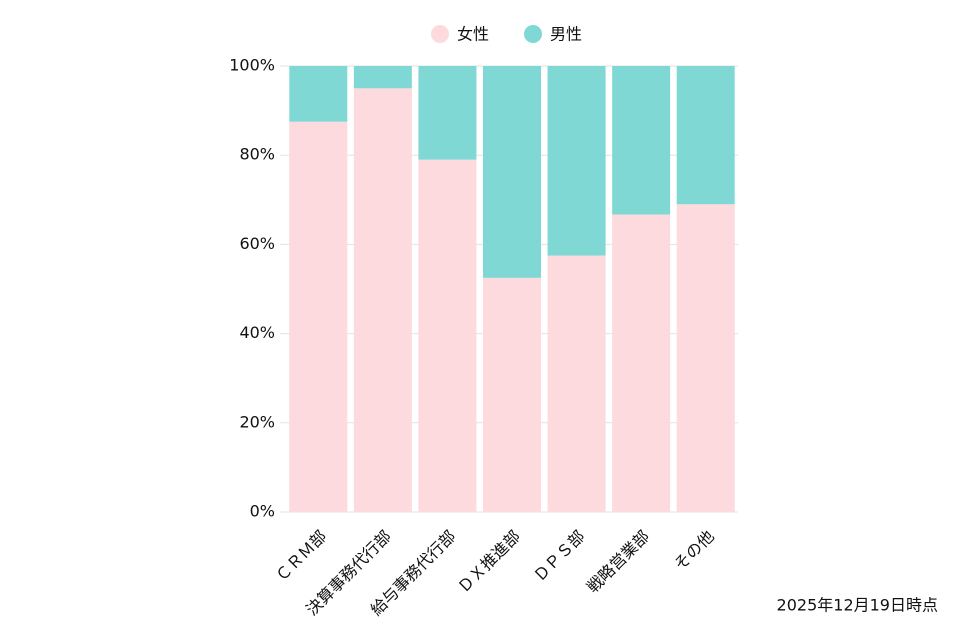 The height and width of the screenshot is (640, 960). I want to click on x-tick-label: ＤＸ推進部, so click(489, 562).